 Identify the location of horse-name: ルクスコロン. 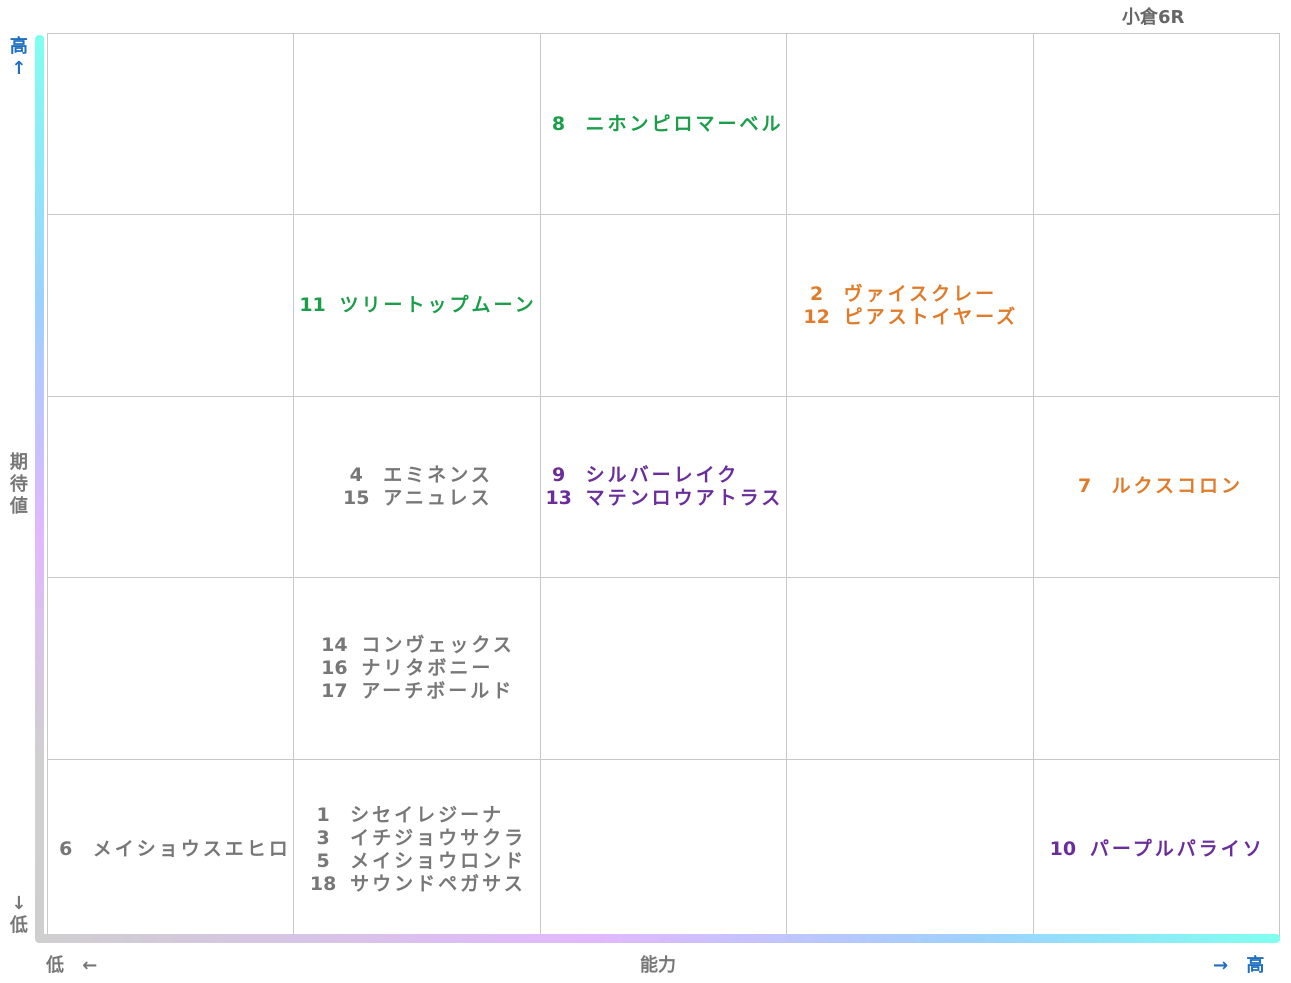
(1177, 486).